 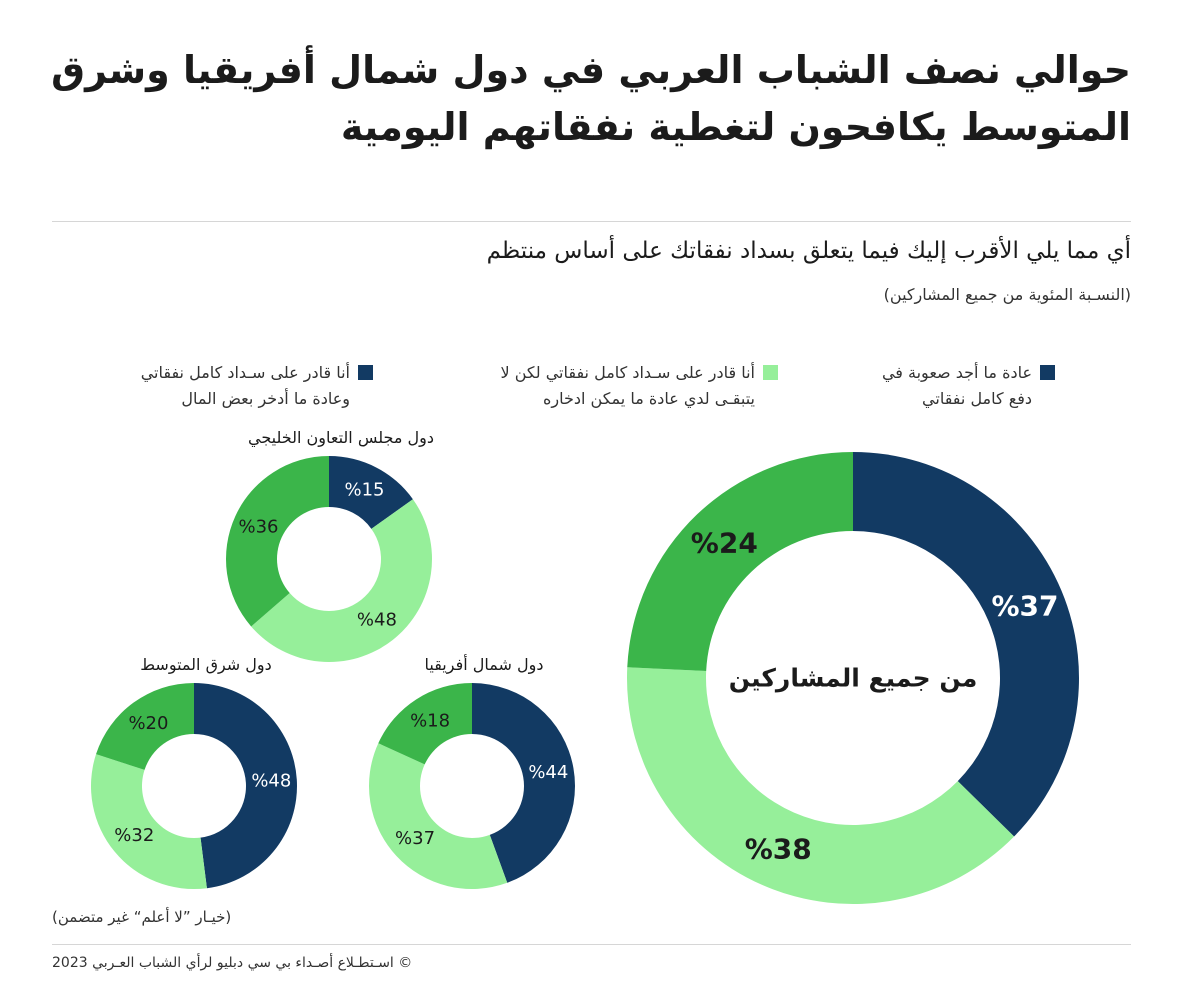 What do you see at coordinates (735, 127) in the screenshot?
I see `title-line-2: المتوسط يكافحون لتغطية نفقاتهم اليومية` at bounding box center [735, 127].